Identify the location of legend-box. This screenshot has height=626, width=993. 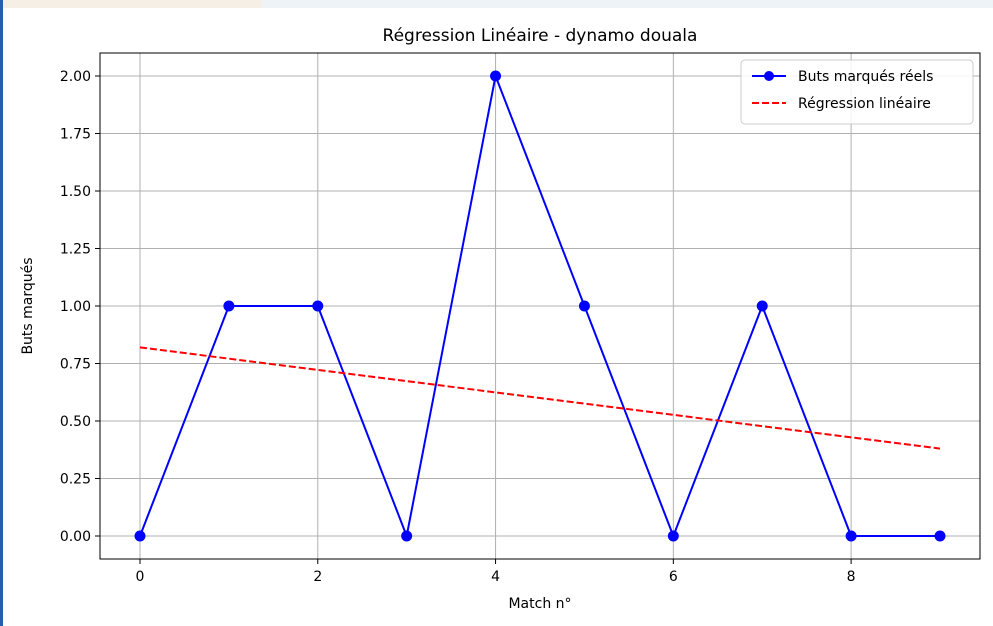
(857, 92).